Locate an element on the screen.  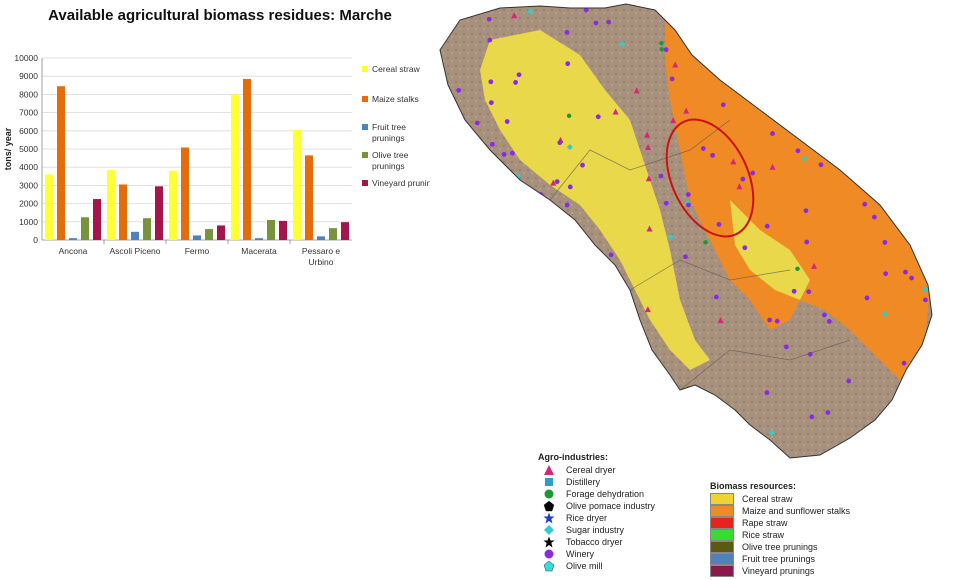
x-tick-label: Pessaro e Urbino is located at coordinates (321, 256).